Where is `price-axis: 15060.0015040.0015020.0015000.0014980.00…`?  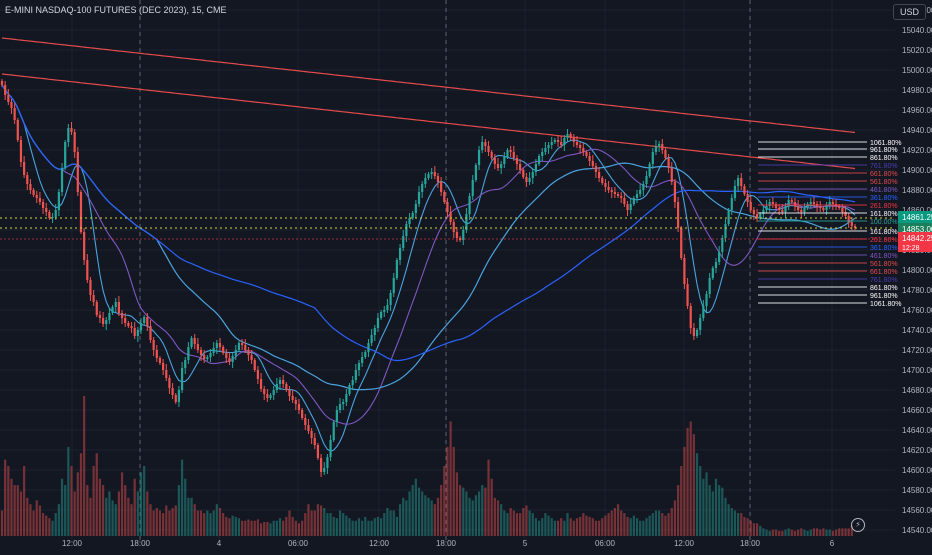 price-axis: 15060.0015040.0015020.0015000.0014980.00… is located at coordinates (915, 270).